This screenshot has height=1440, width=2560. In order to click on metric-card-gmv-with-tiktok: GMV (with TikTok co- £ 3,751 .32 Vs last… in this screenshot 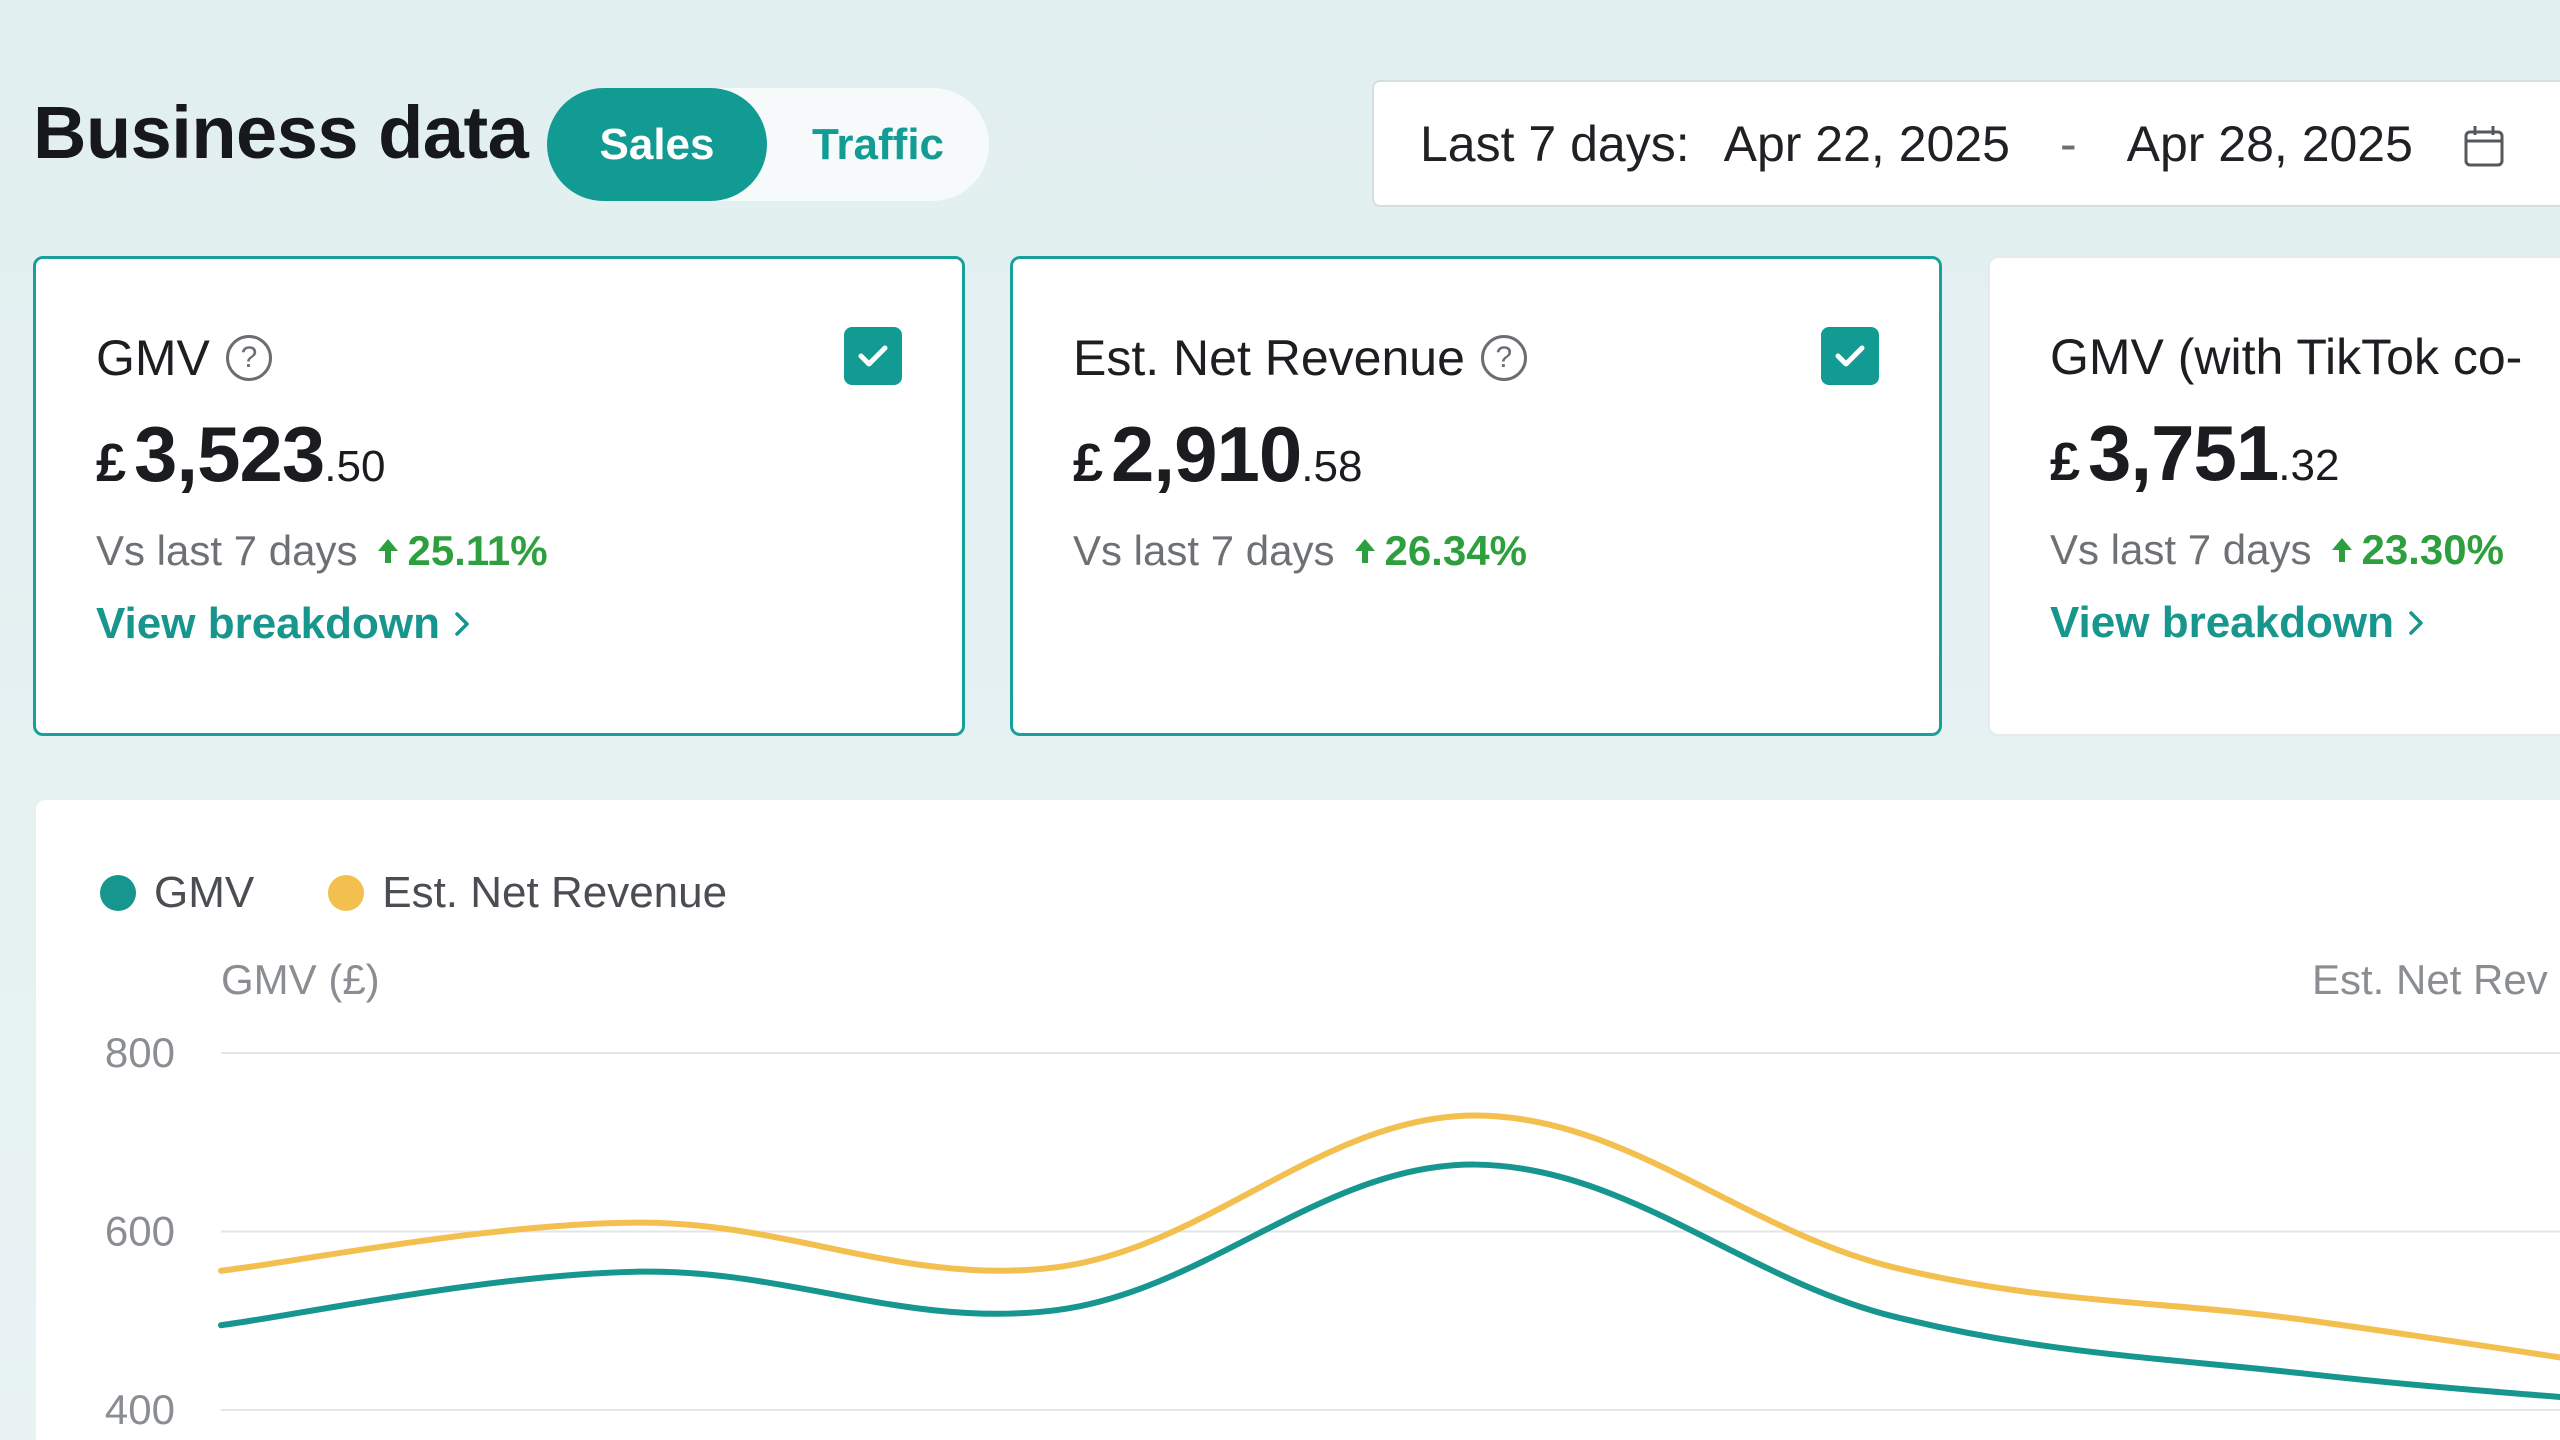, I will do `click(2274, 496)`.